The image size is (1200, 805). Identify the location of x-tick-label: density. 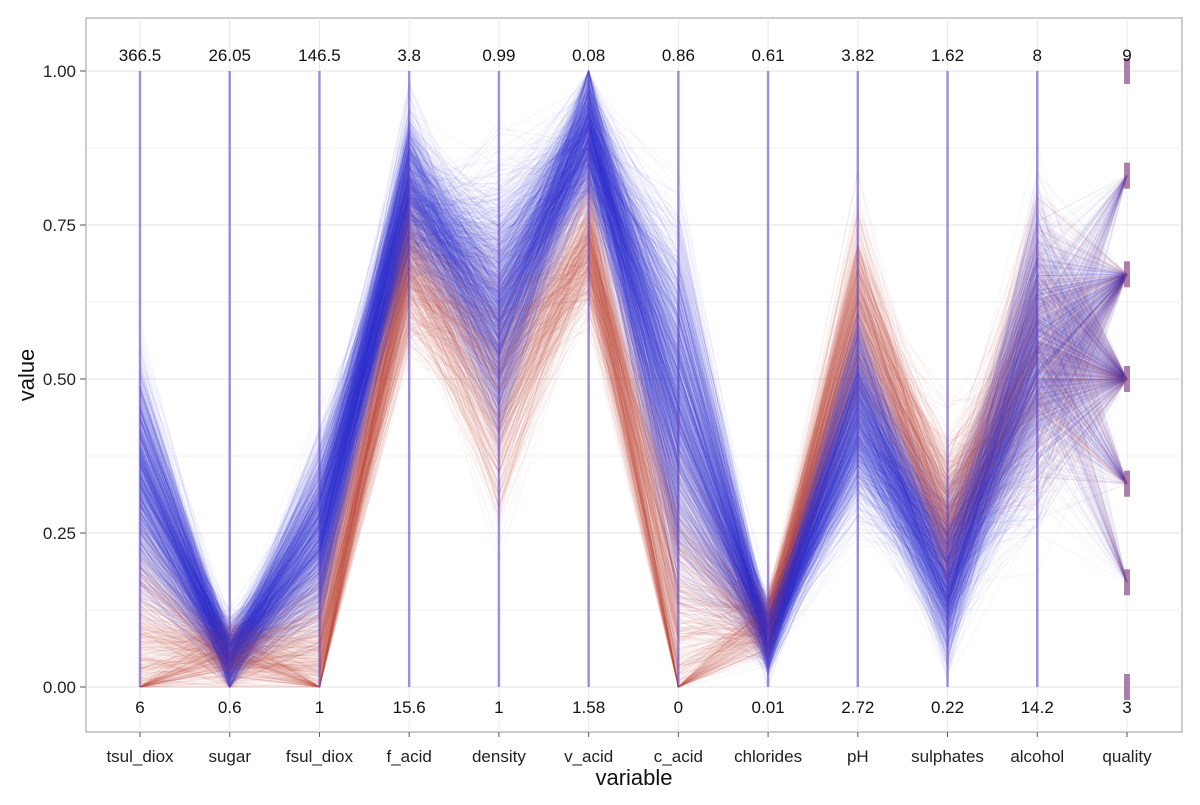
(499, 756).